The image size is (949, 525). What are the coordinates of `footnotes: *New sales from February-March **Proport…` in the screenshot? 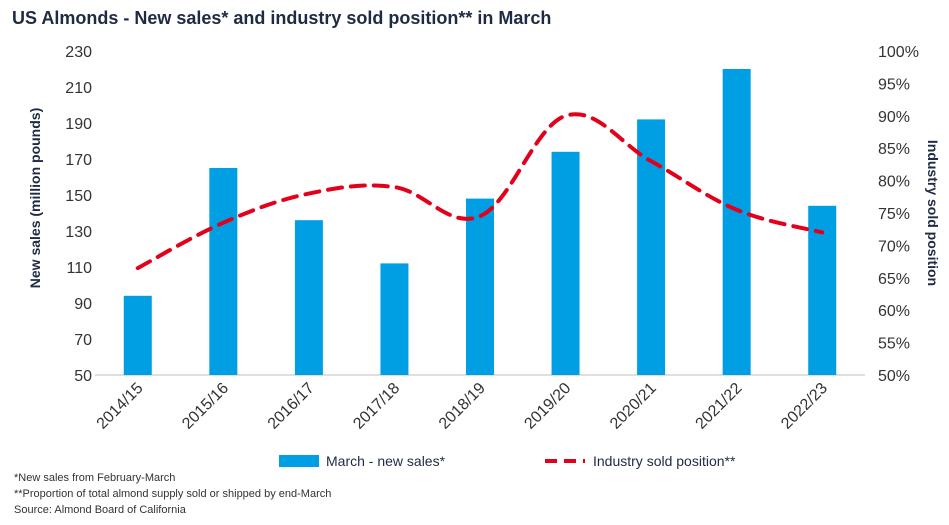 It's located at (172, 494).